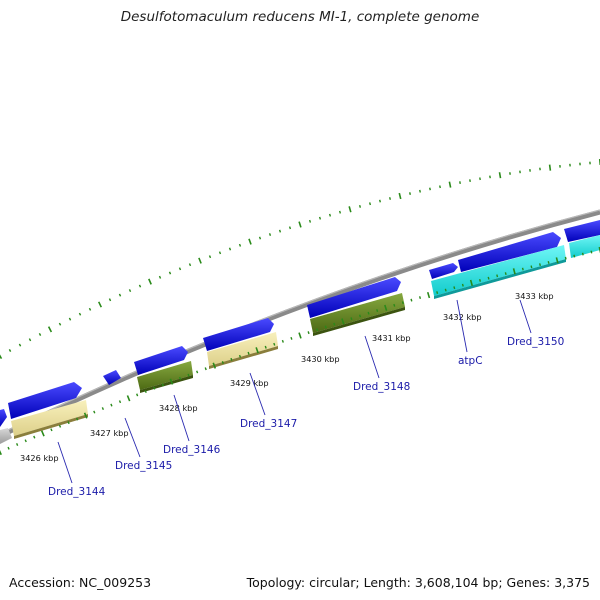 The width and height of the screenshot is (600, 600). Describe the element at coordinates (80, 582) in the screenshot. I see `accession-text: Accession: NC_009253` at that location.